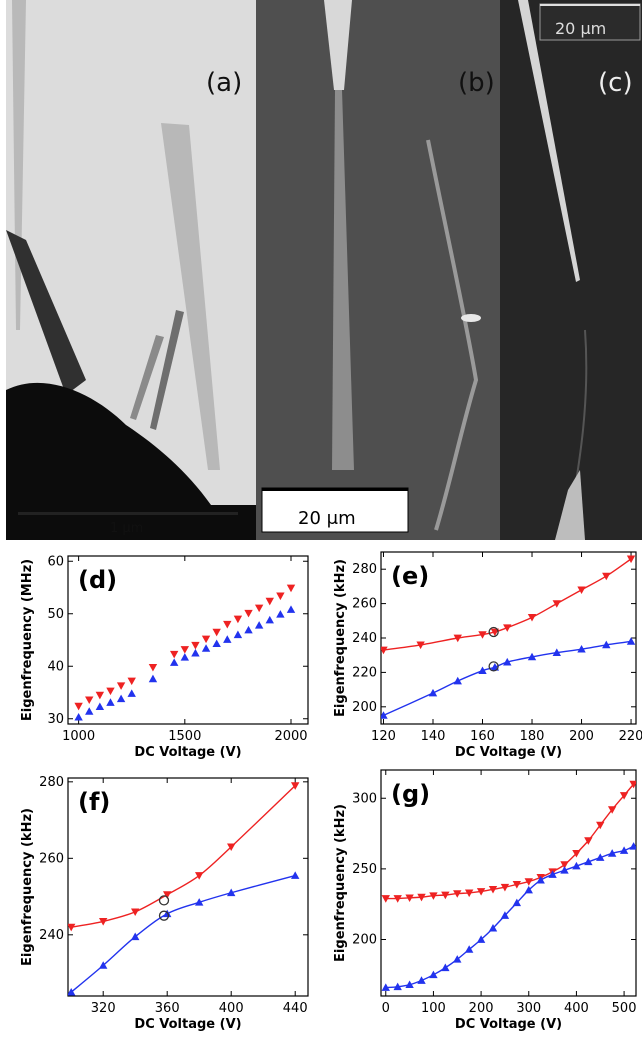  I want to click on anticrossing-marker, so click(493, 632).